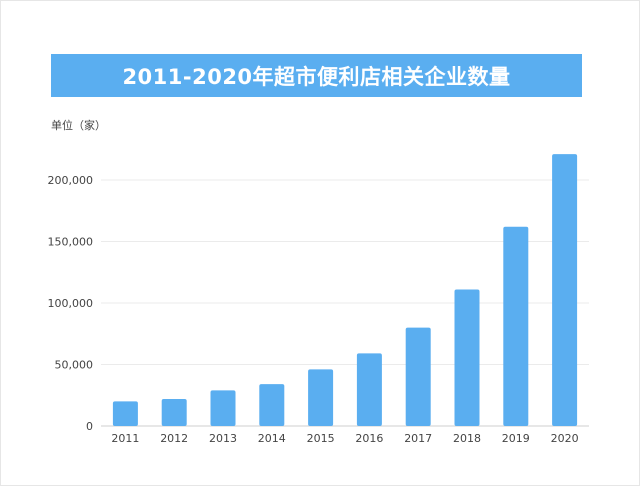  Describe the element at coordinates (516, 438) in the screenshot. I see `x-tick-label: 2019` at that location.